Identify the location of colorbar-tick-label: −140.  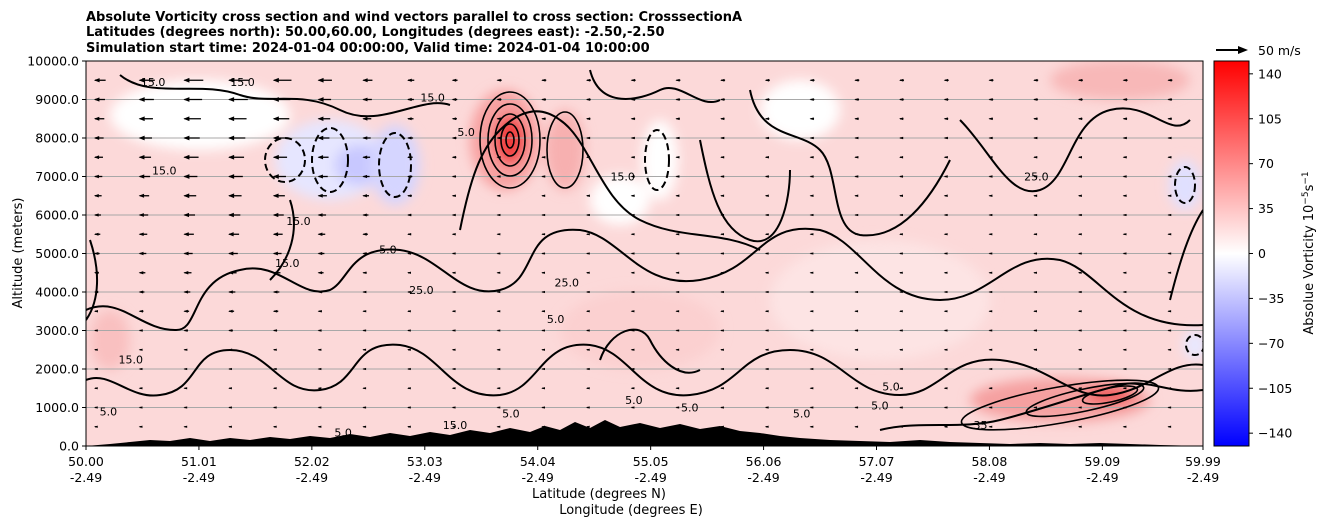
(1275, 433).